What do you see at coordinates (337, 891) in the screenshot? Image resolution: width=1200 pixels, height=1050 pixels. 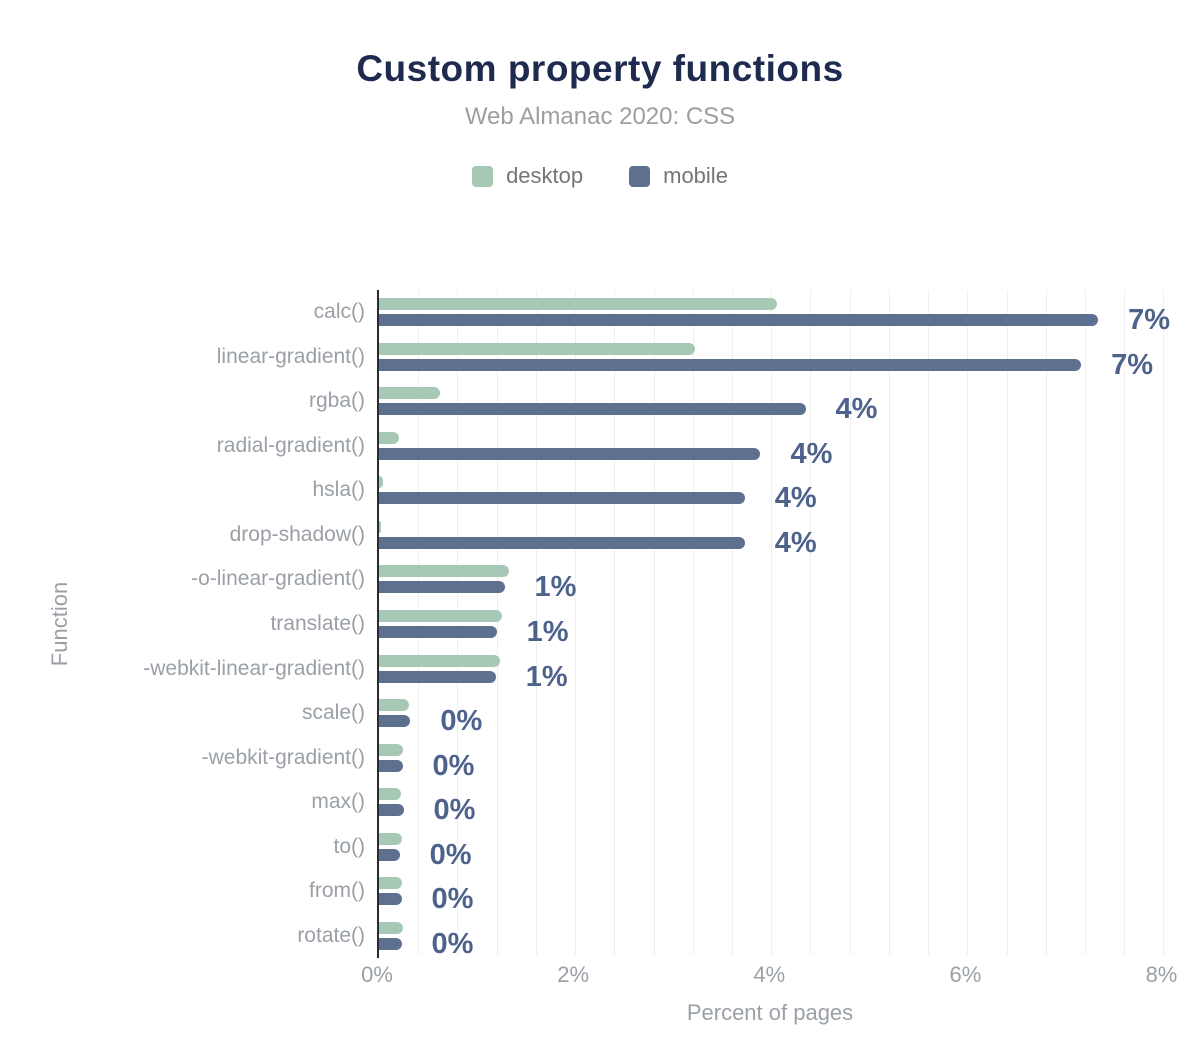 I see `y-tick-label: from()` at bounding box center [337, 891].